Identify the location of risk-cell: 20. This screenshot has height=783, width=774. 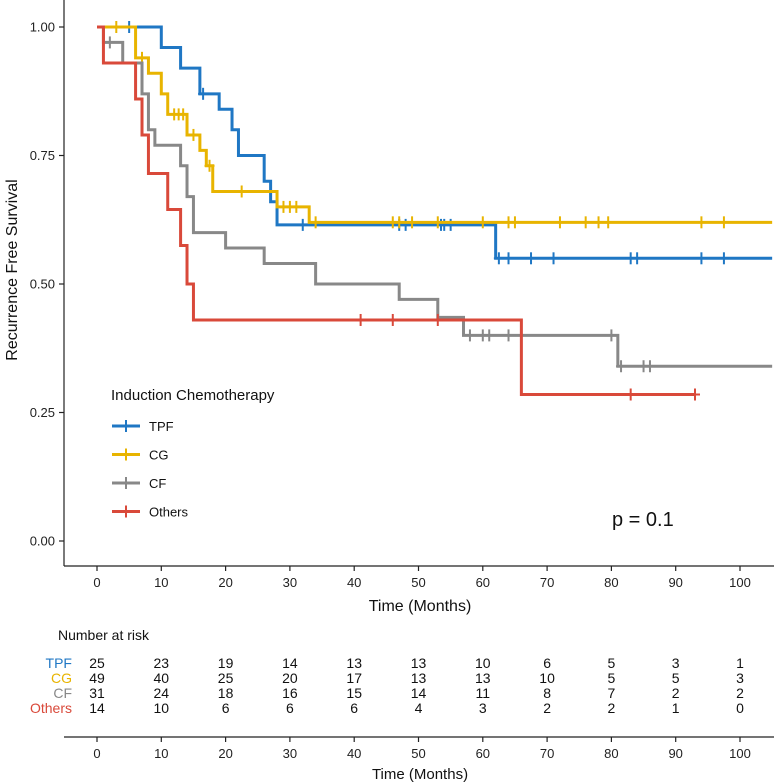
(290, 678).